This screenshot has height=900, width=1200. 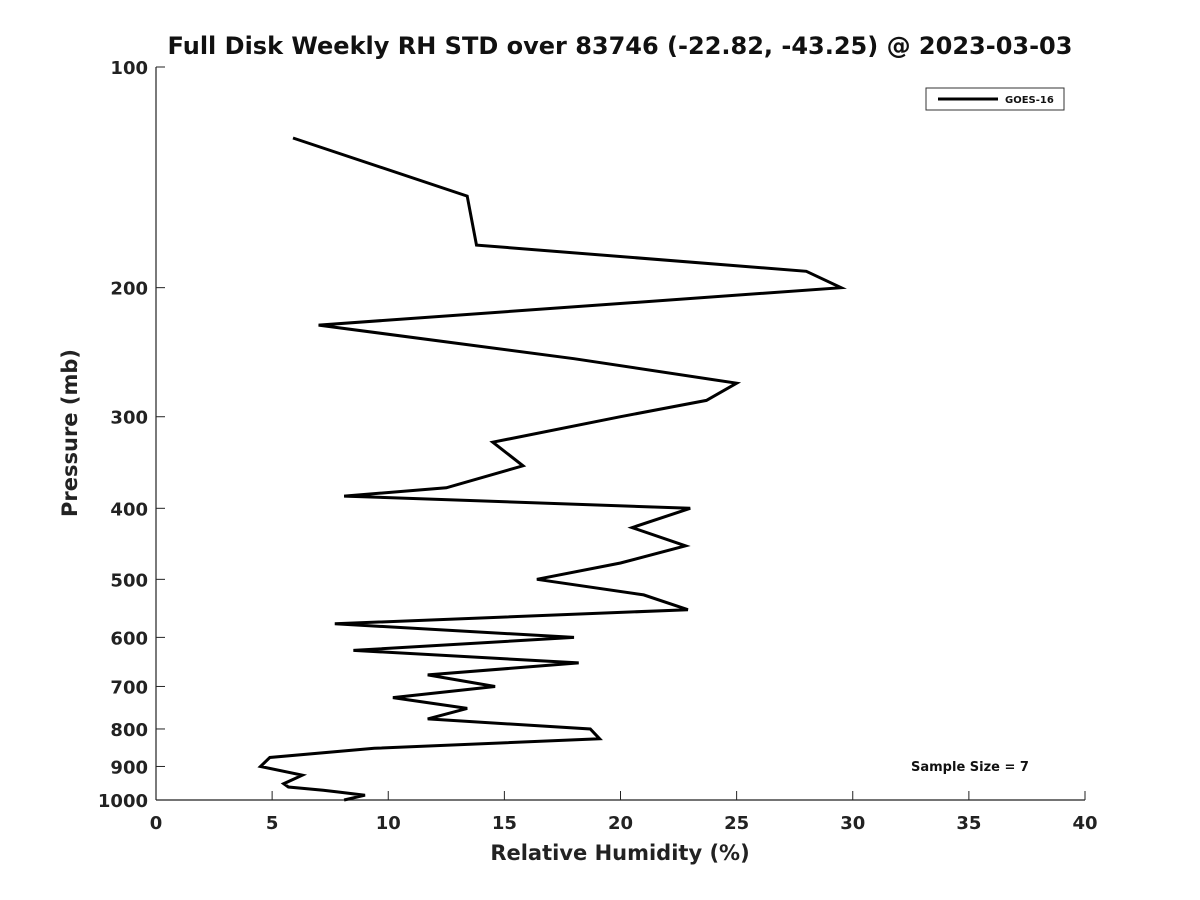 What do you see at coordinates (624, 812) in the screenshot?
I see `x-ticks: 0 5 10 15 20 25 30 35 40` at bounding box center [624, 812].